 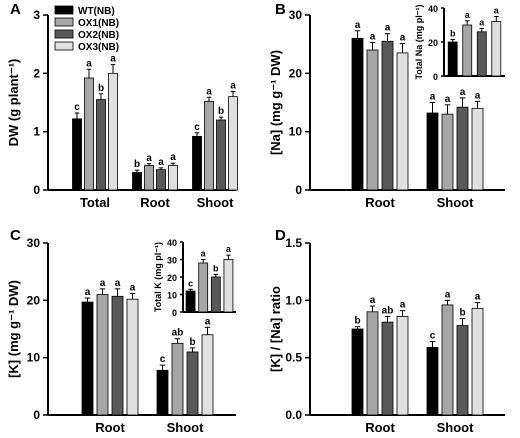 What do you see at coordinates (95, 202) in the screenshot?
I see `panel-a-category-label: Total` at bounding box center [95, 202].